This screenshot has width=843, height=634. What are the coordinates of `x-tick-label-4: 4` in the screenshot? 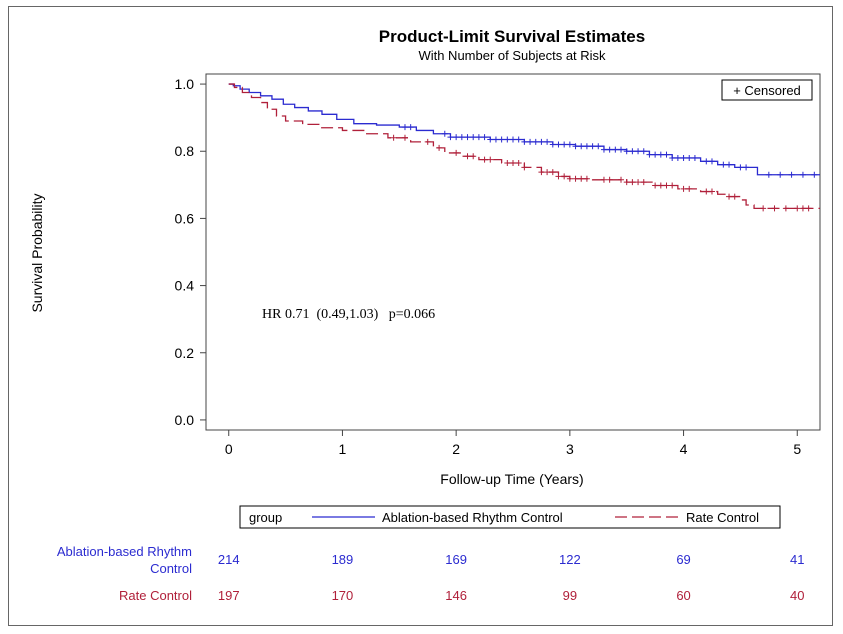 It's located at (684, 449).